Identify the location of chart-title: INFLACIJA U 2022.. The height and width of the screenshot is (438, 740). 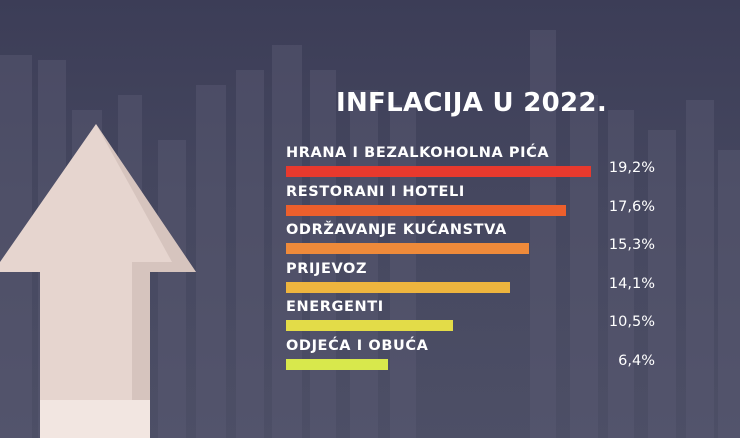
(471, 103).